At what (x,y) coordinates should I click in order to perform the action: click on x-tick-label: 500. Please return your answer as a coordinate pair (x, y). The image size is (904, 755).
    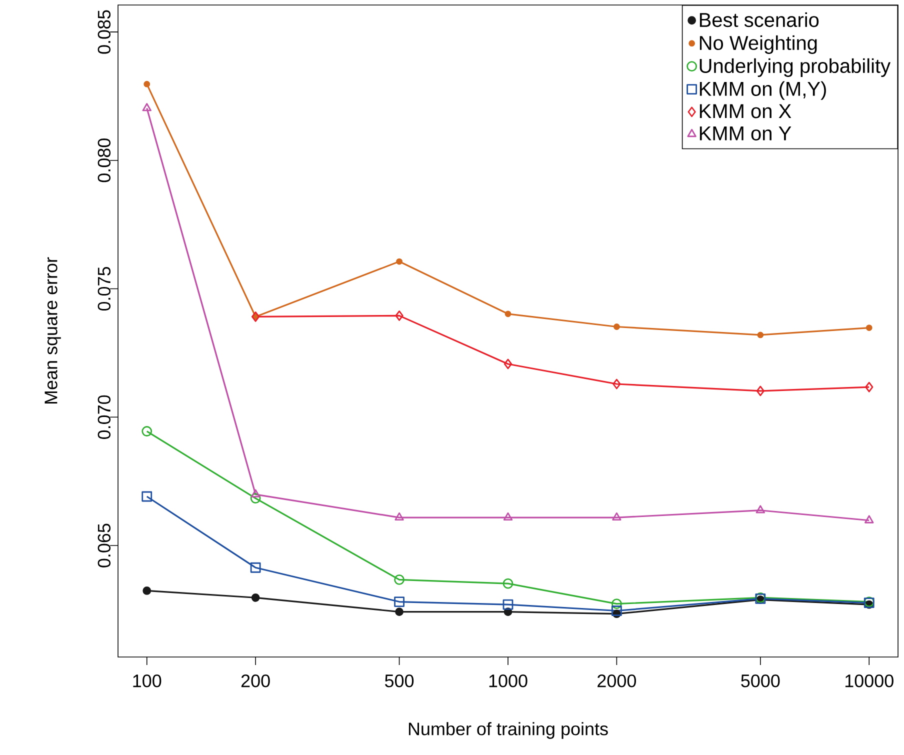
    Looking at the image, I should click on (399, 681).